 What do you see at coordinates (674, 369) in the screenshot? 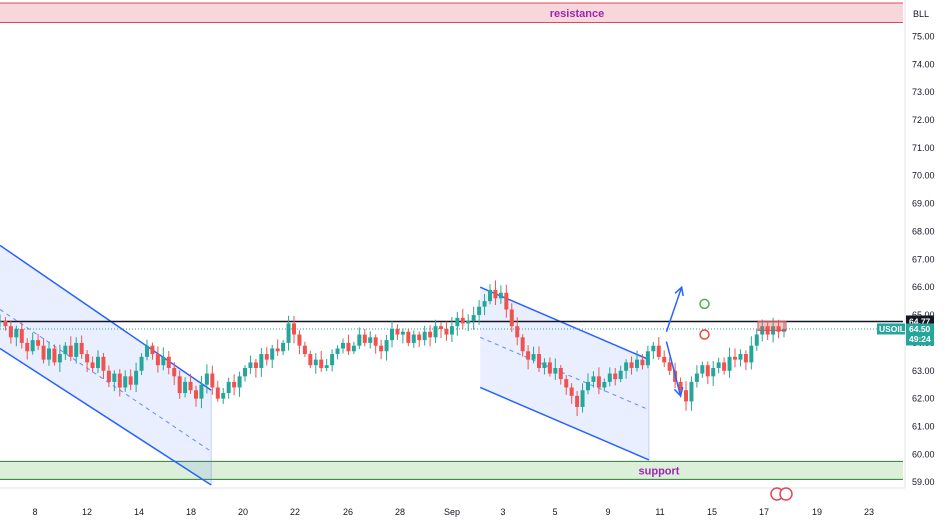
I see `projection-arrow-down` at bounding box center [674, 369].